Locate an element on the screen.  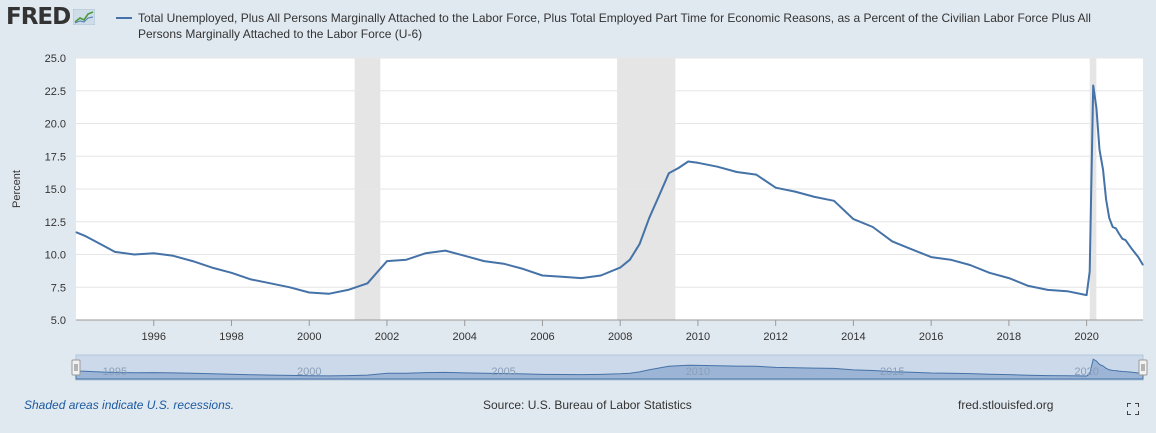
x-tick-label: 2002 is located at coordinates (387, 337).